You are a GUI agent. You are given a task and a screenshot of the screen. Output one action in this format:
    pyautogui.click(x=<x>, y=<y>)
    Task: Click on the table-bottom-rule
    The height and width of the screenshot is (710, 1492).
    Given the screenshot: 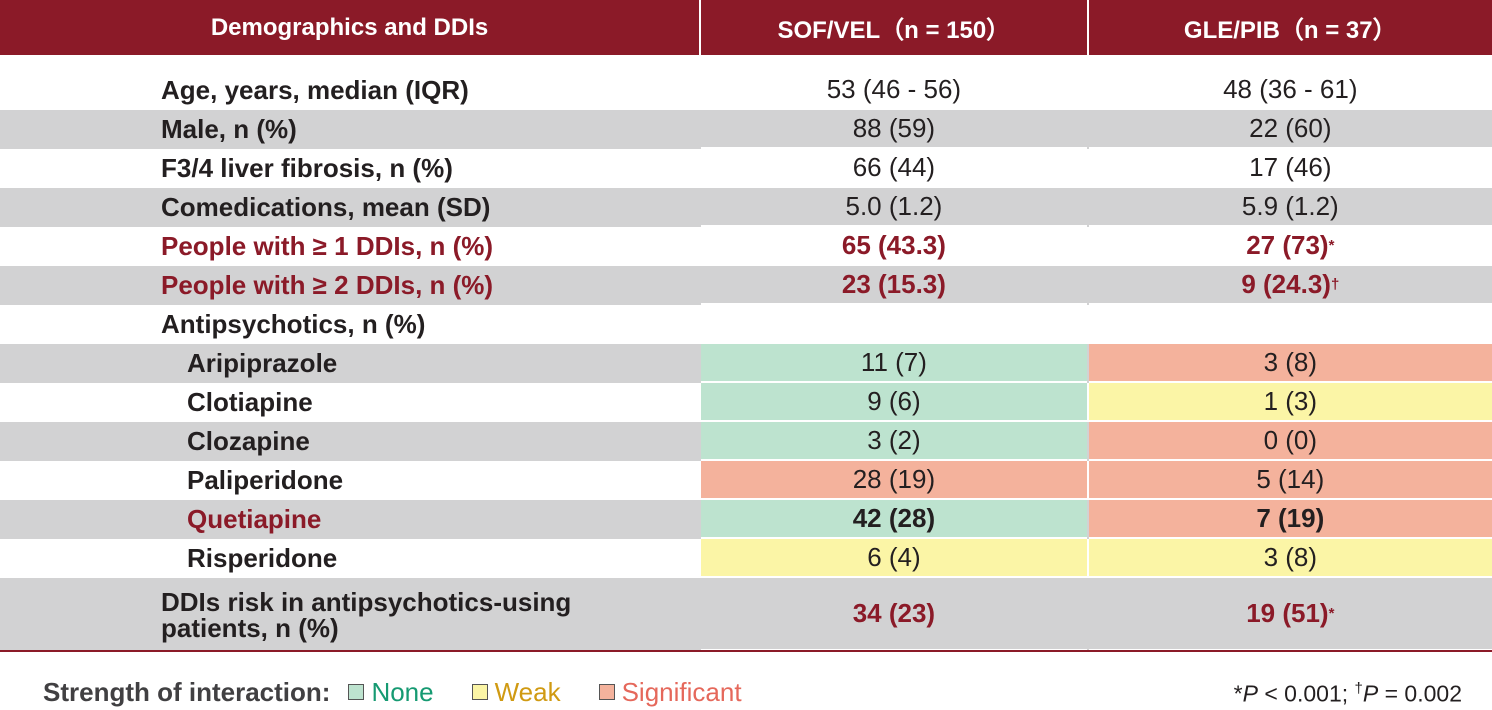 What is the action you would take?
    pyautogui.click(x=746, y=651)
    